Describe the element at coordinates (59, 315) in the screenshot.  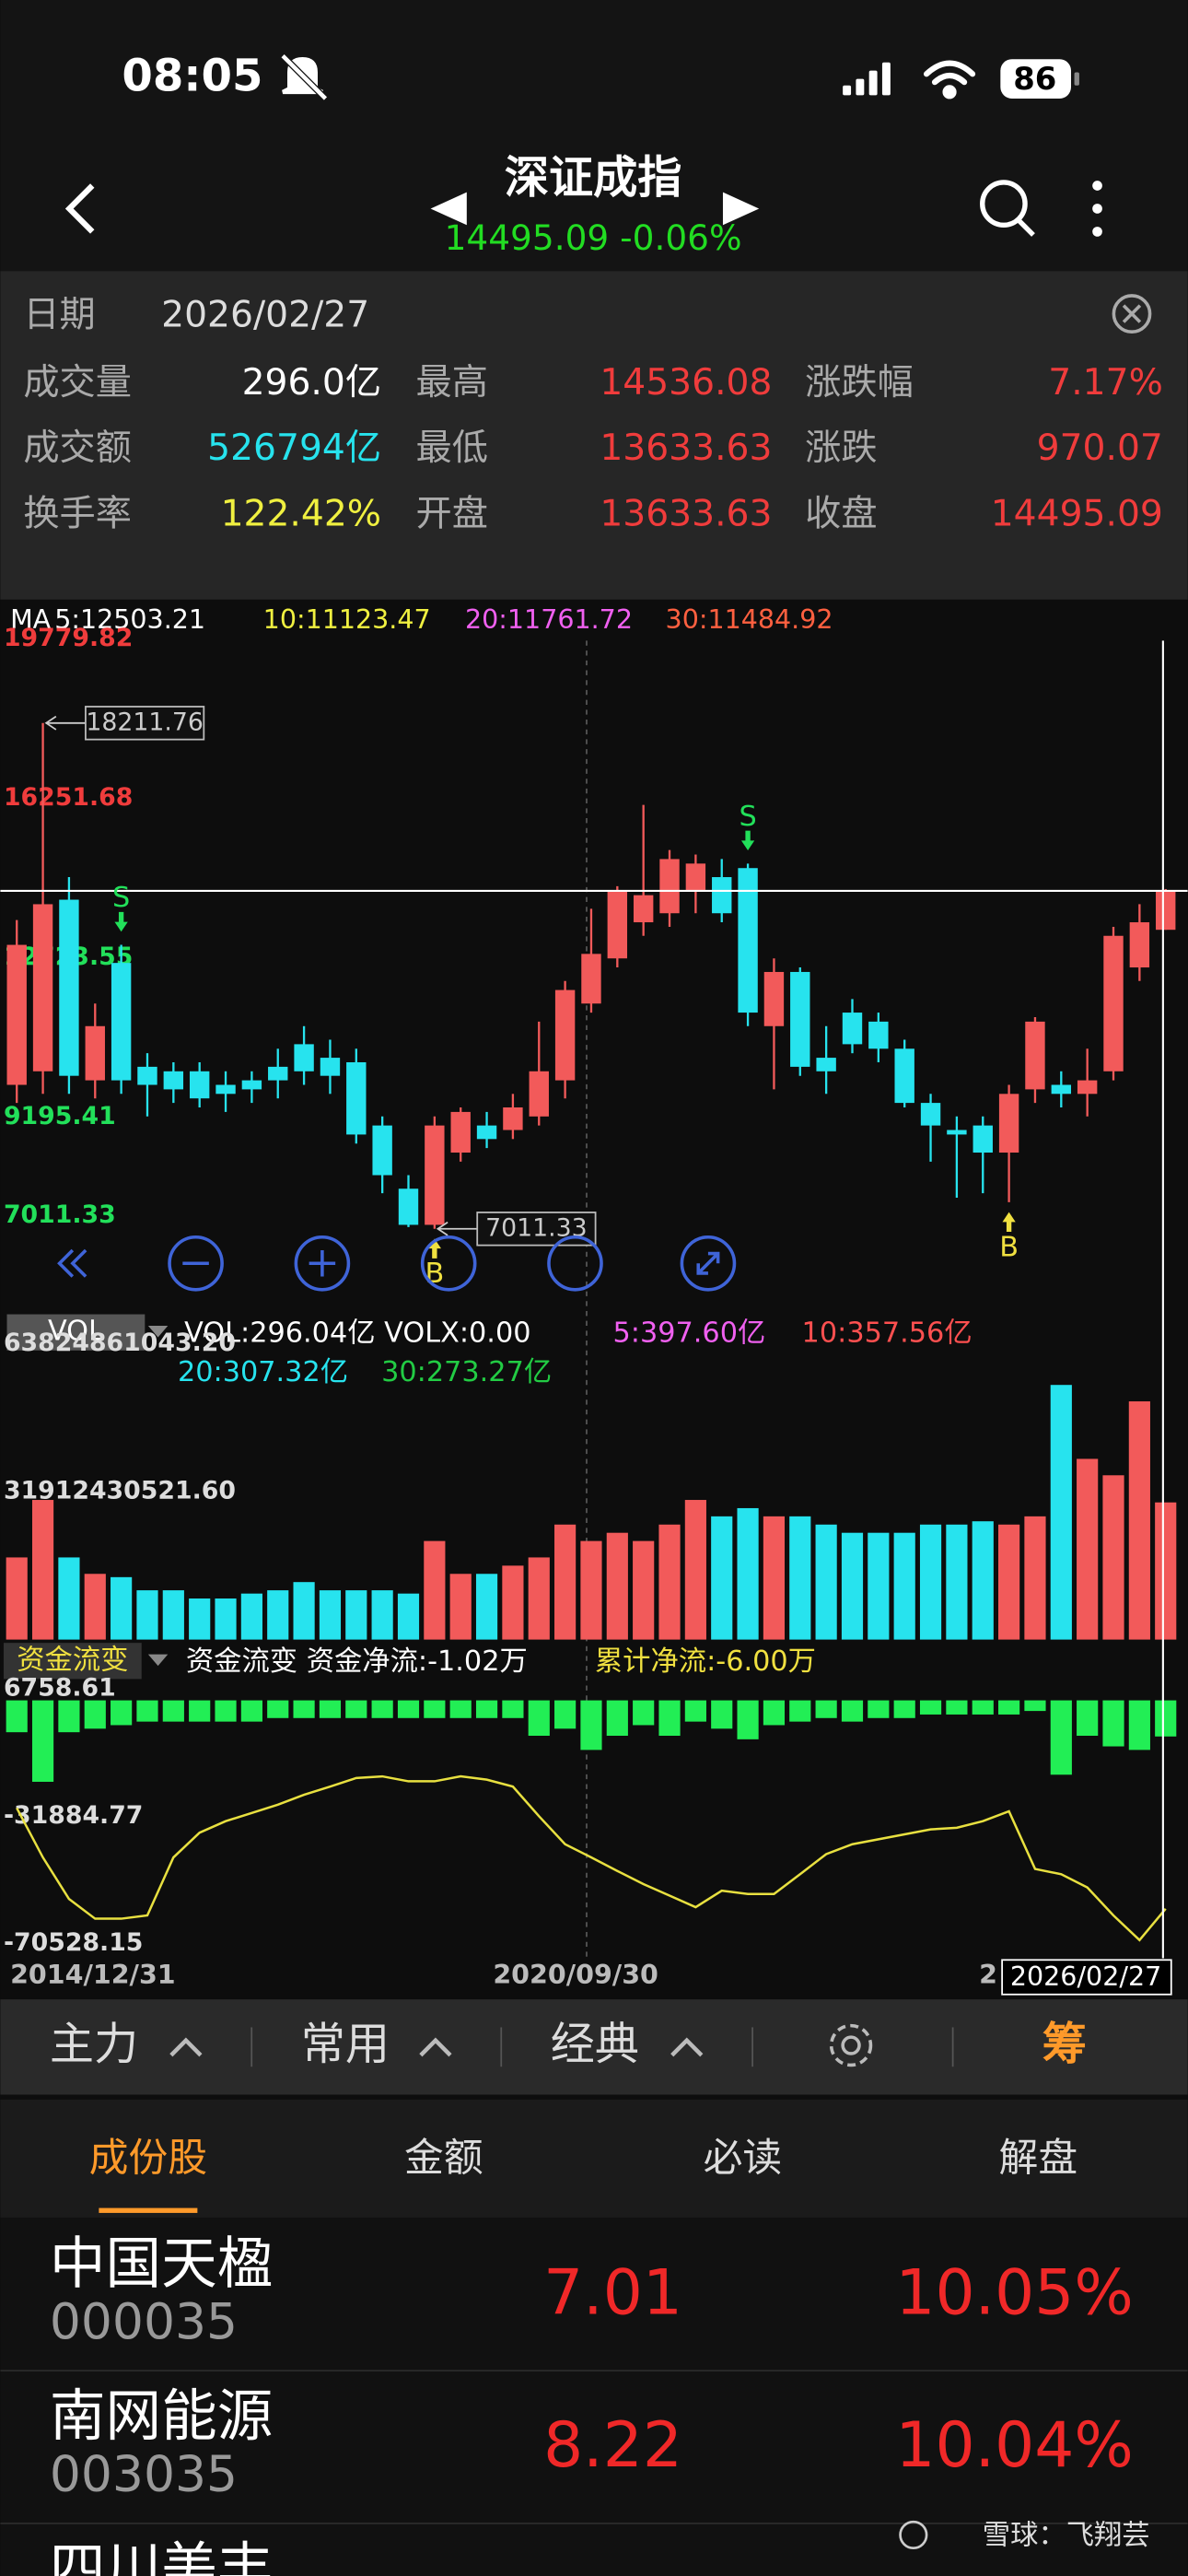
I see `date-label: 日期` at that location.